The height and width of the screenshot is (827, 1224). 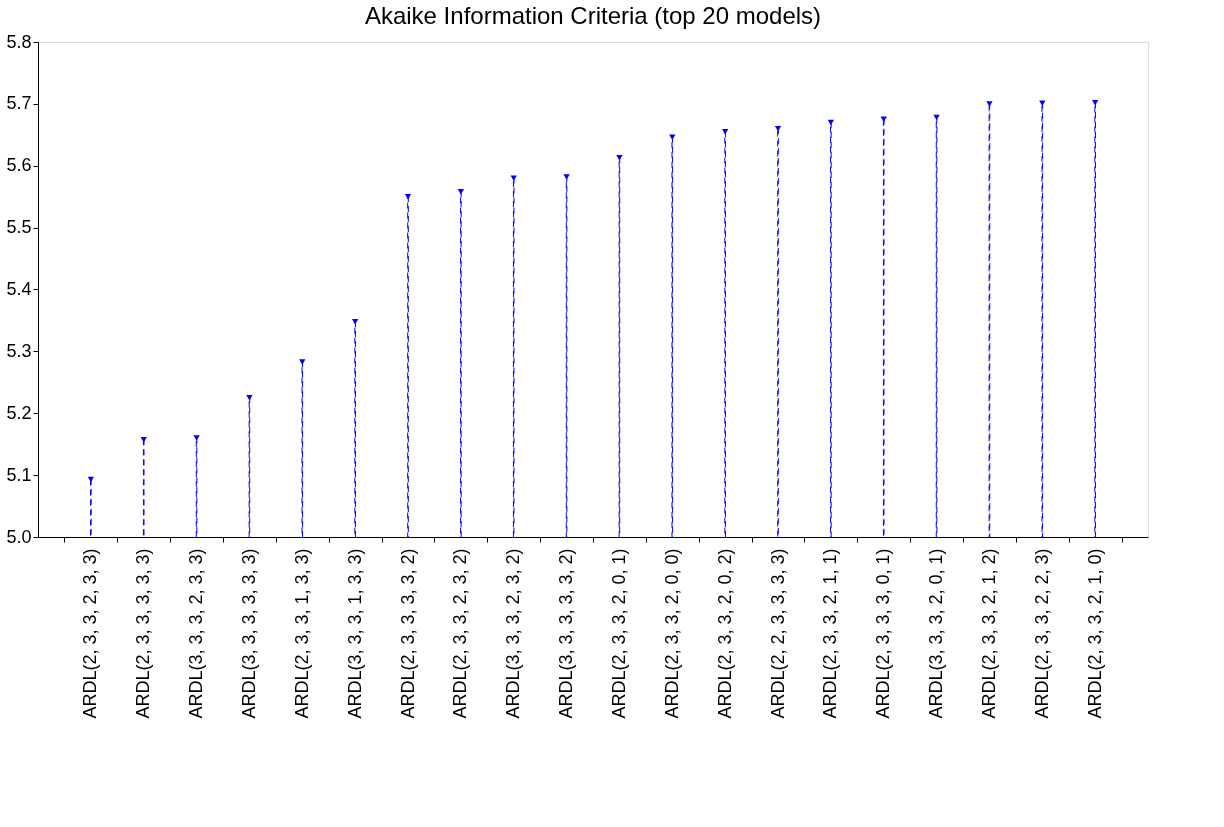 What do you see at coordinates (19, 350) in the screenshot?
I see `y-tick-label: 5.3` at bounding box center [19, 350].